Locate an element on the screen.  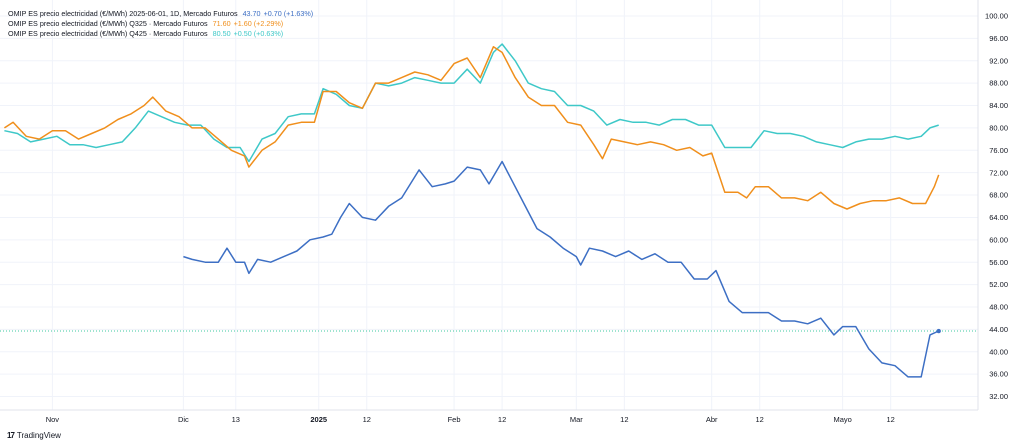
tradingview-logo-icon: 17 is located at coordinates (11, 435).